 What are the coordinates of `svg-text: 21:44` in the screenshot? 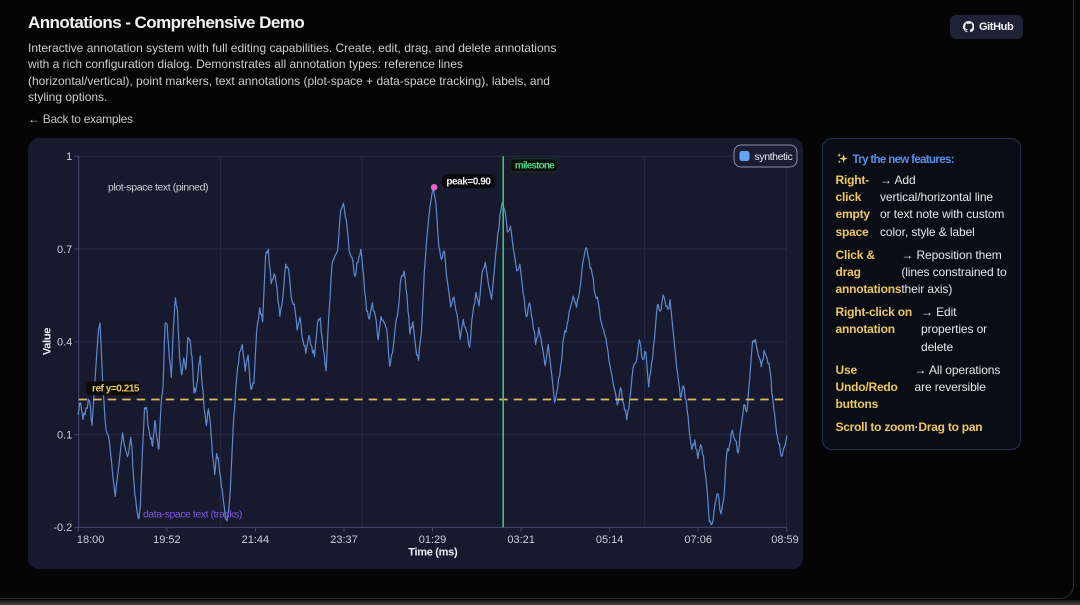 It's located at (256, 540).